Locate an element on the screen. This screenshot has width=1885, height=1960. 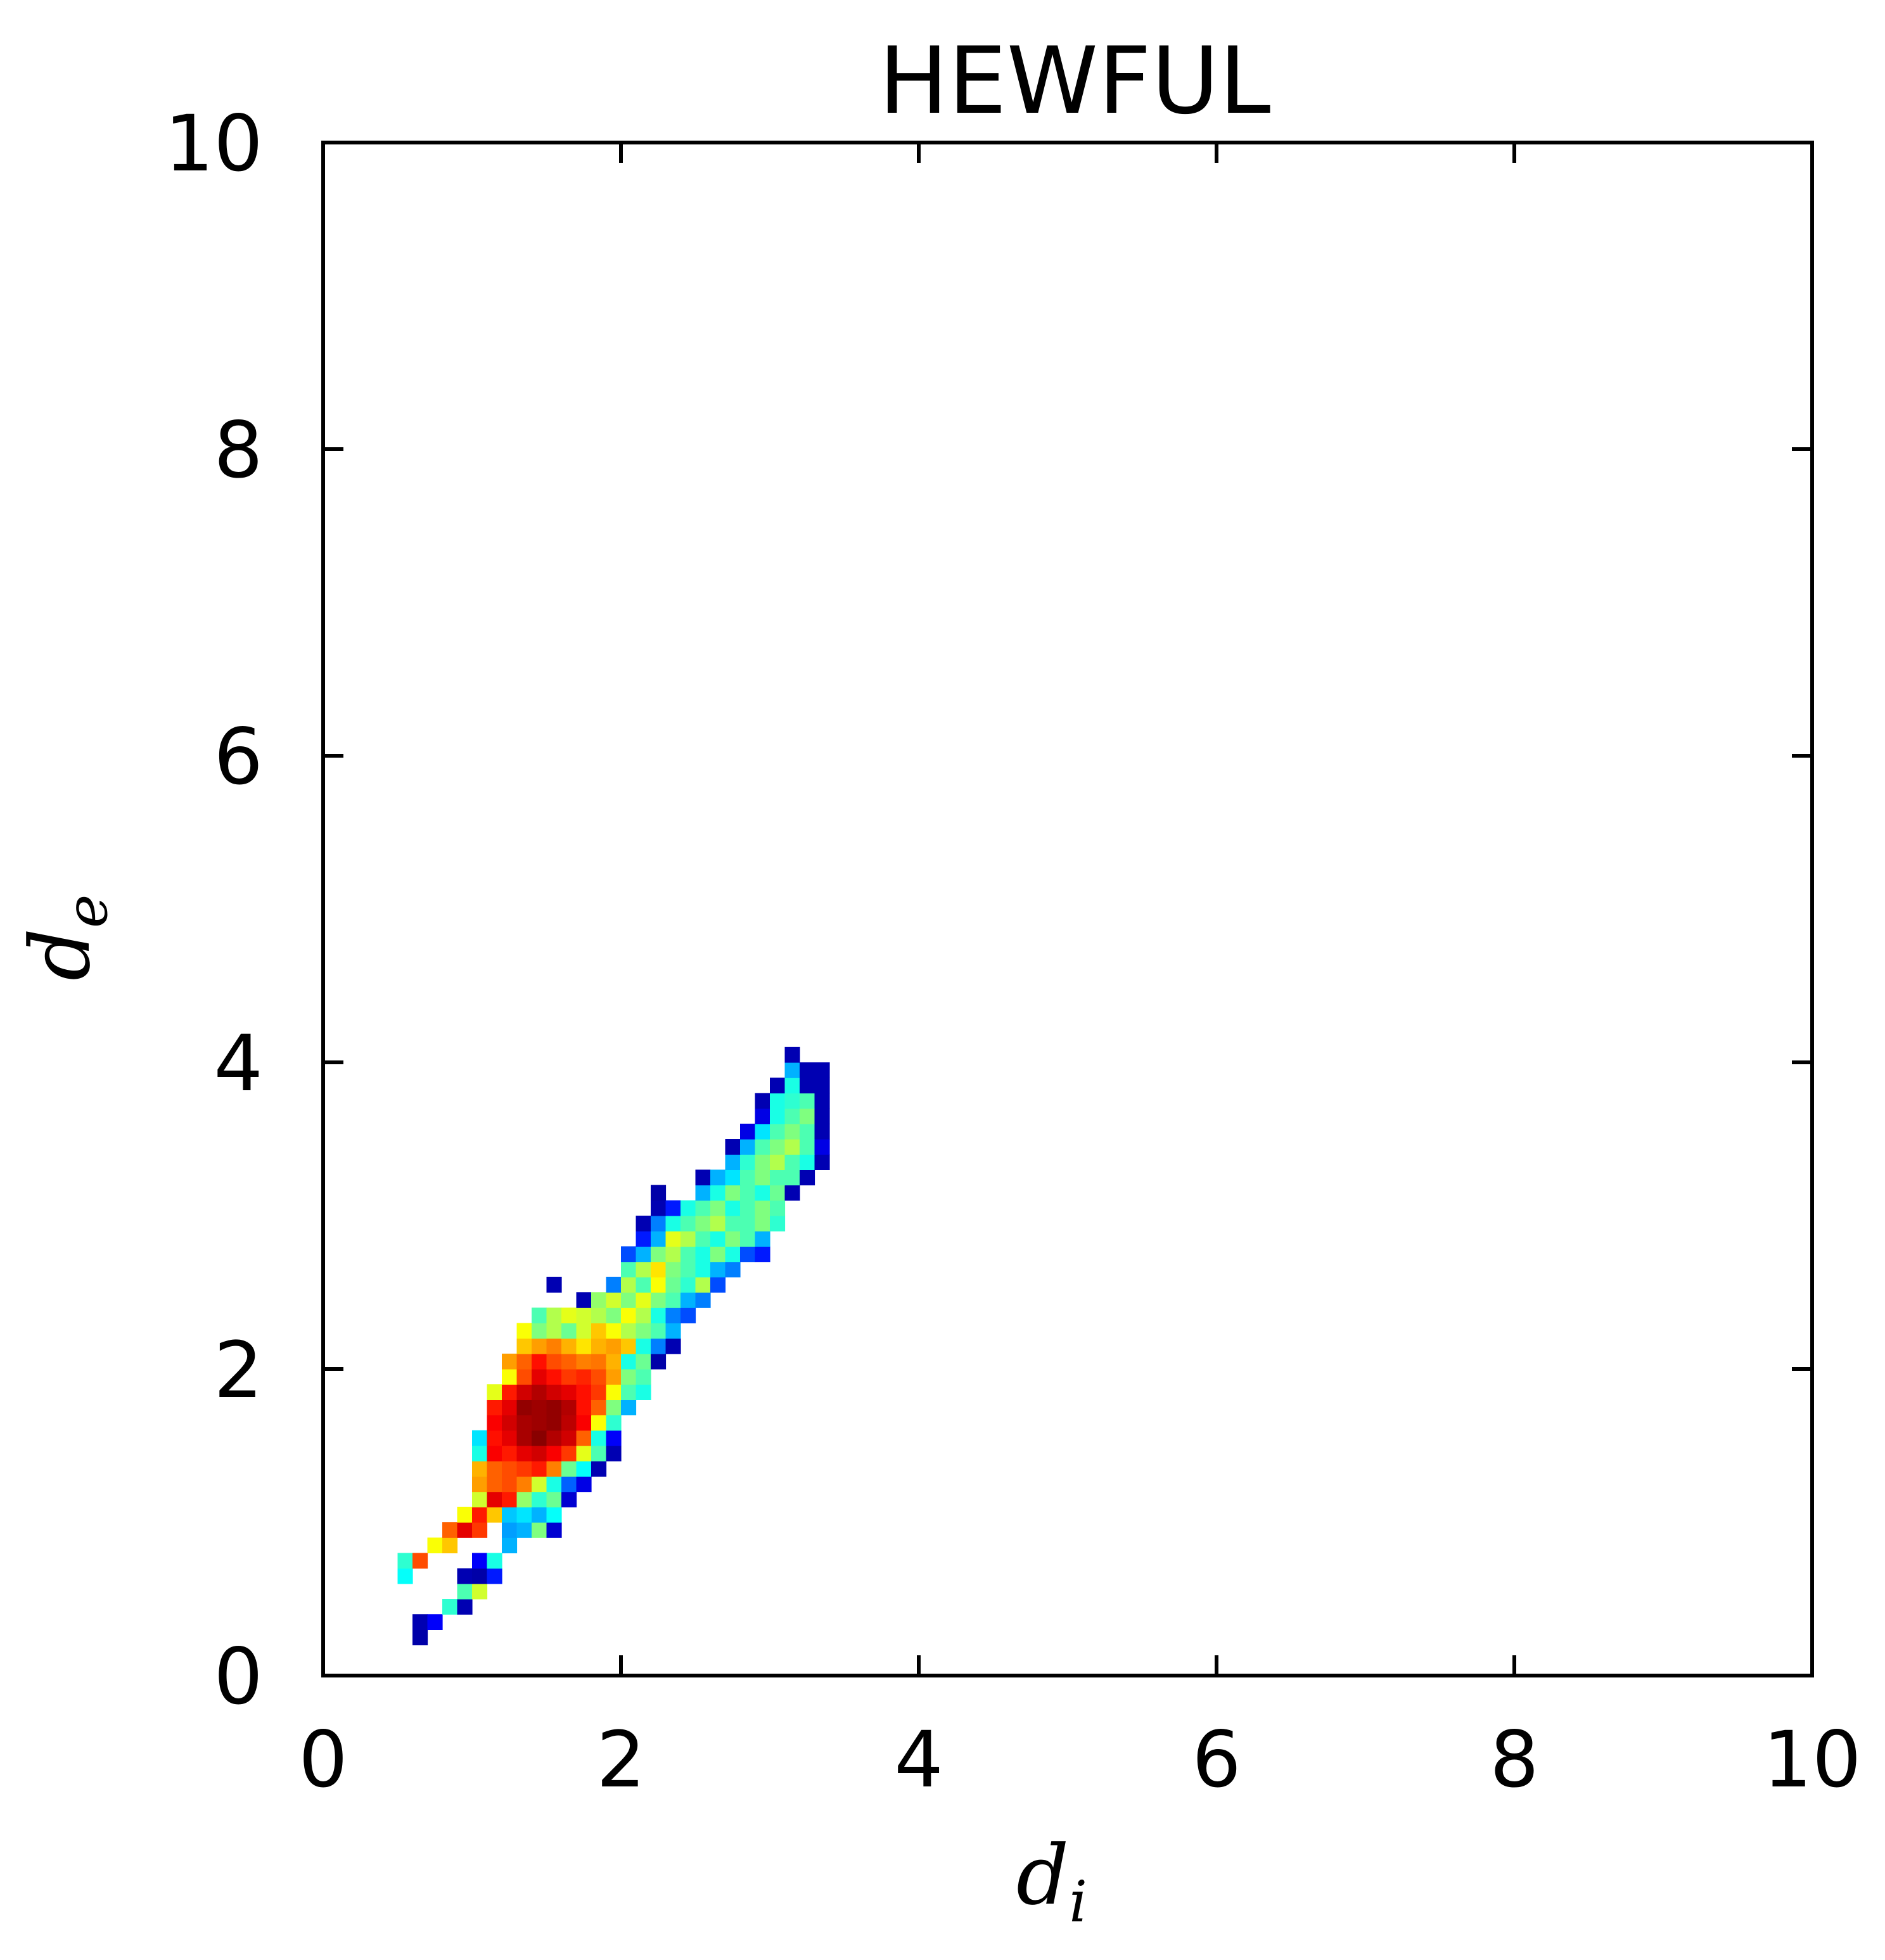
y-tick-label-5: 10 is located at coordinates (214, 144).